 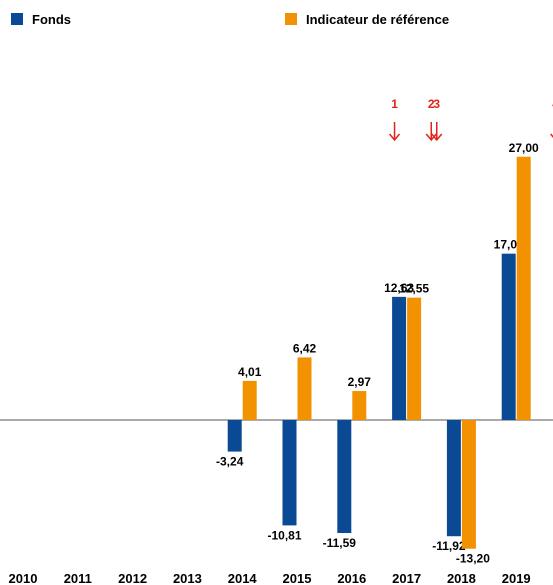 What do you see at coordinates (234, 436) in the screenshot?
I see `bar-fonds-2014` at bounding box center [234, 436].